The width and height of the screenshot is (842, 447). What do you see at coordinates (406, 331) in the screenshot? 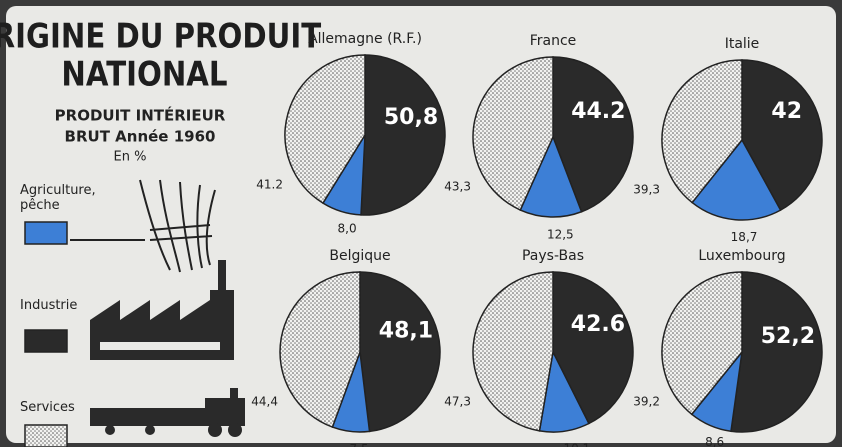
I see `value-label: 48,1` at bounding box center [406, 331].